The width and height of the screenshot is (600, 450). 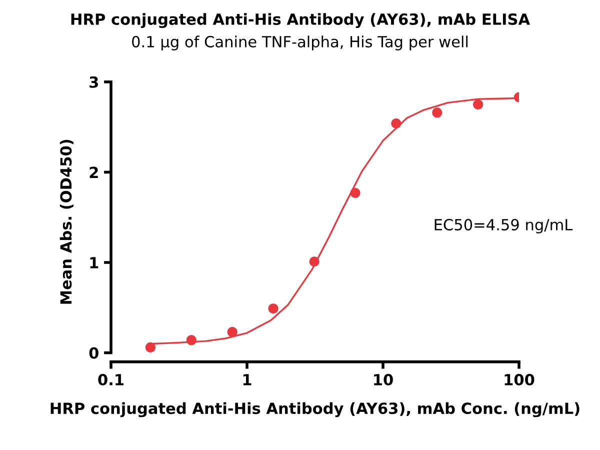 What do you see at coordinates (67, 222) in the screenshot?
I see `y-axis-title: Mean Abs. (OD450)` at bounding box center [67, 222].